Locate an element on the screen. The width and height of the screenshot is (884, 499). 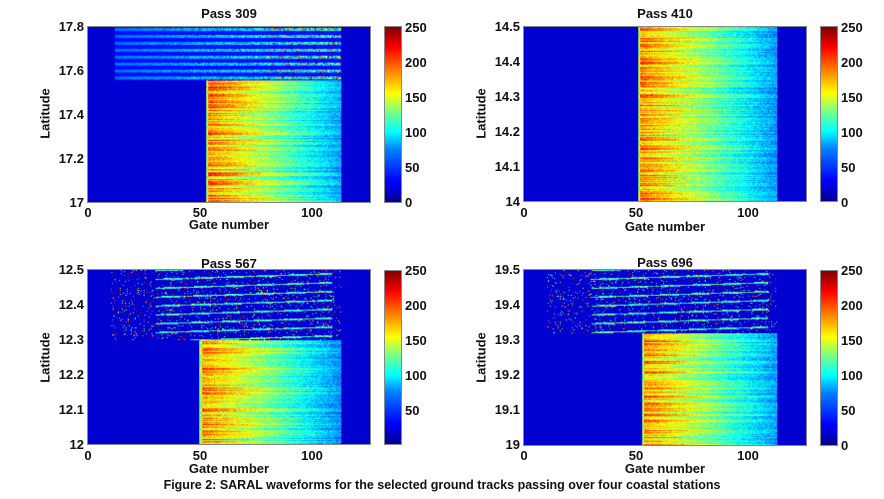
y-tick: 12.5 is located at coordinates (71, 269).